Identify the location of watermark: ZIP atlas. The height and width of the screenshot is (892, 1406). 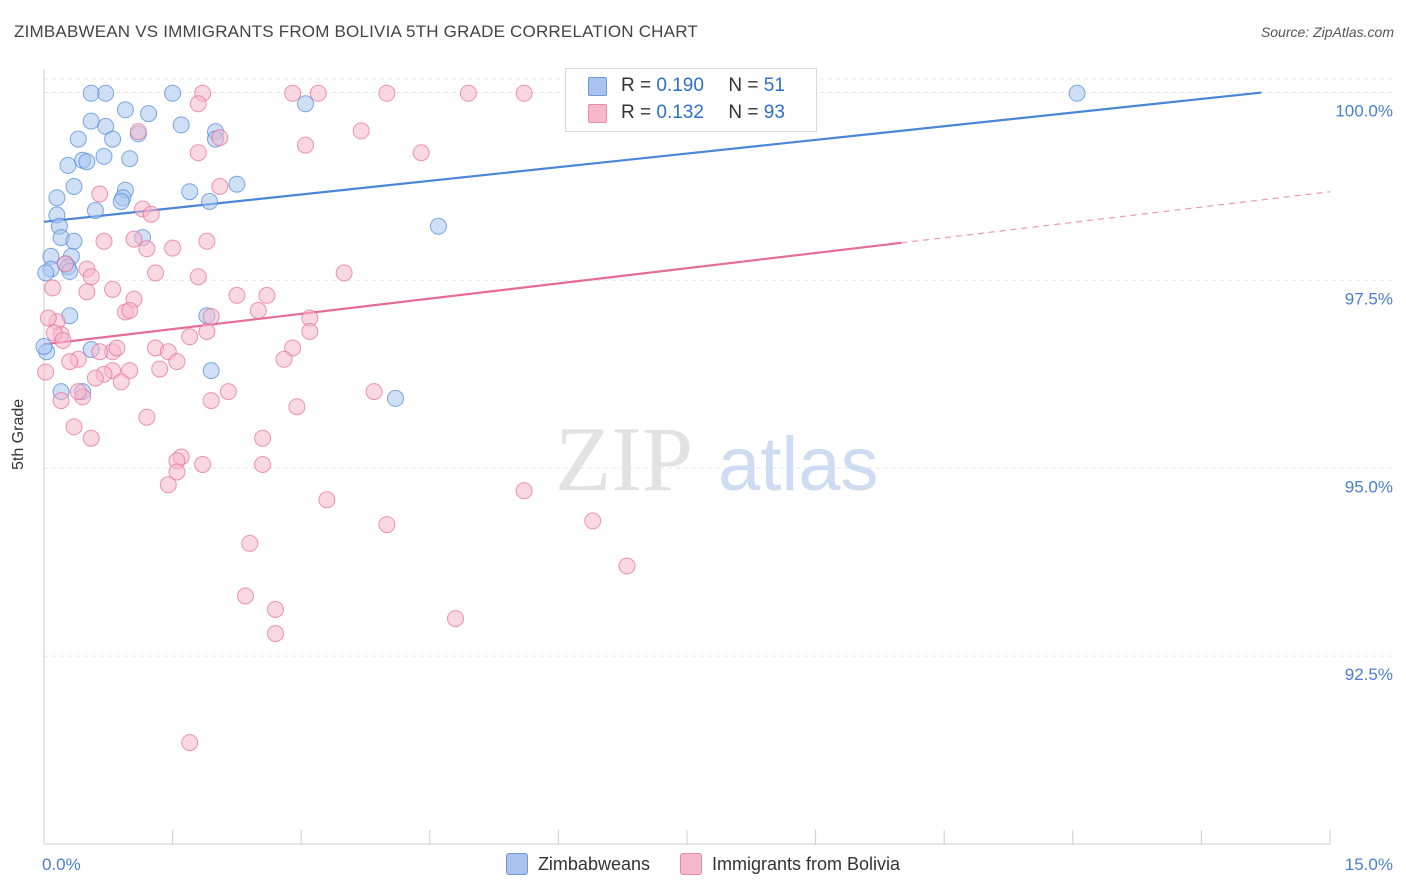
(717, 459).